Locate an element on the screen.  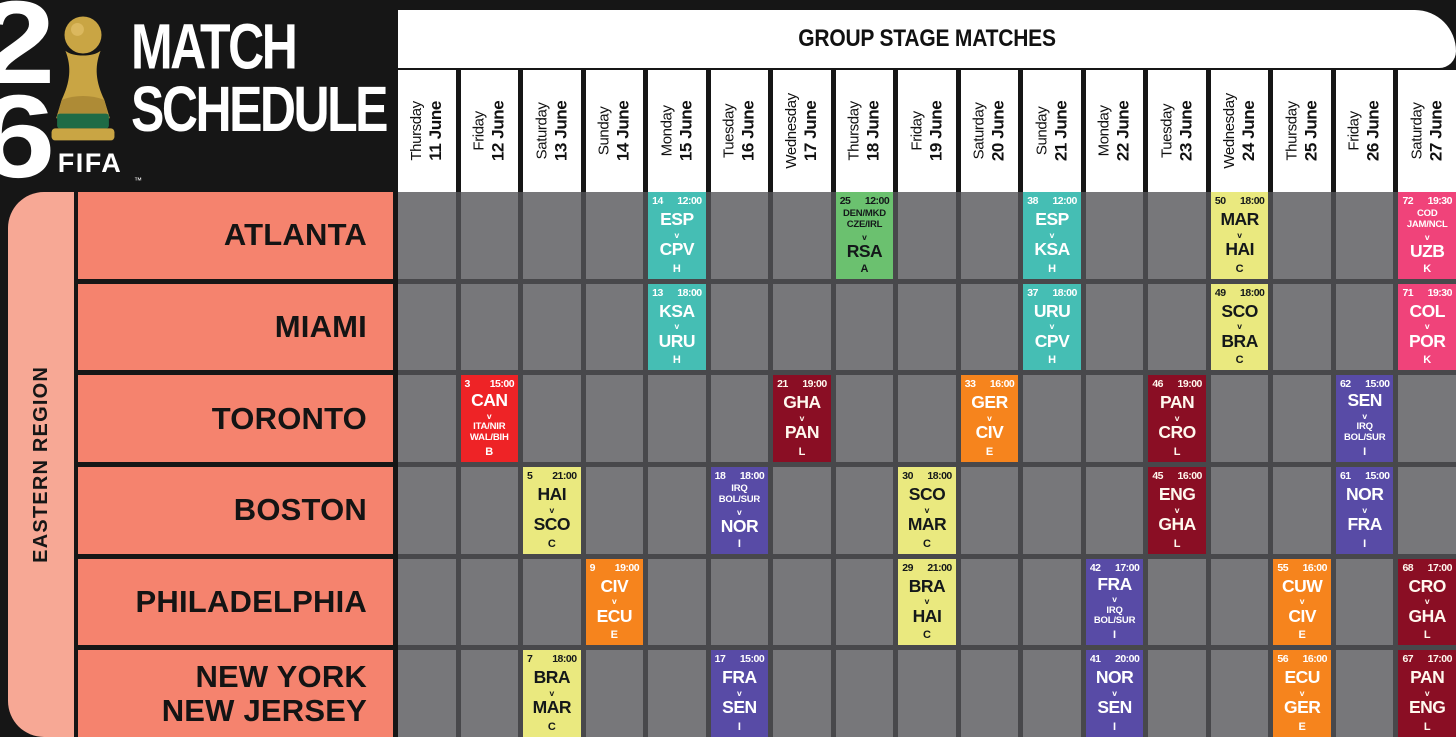
match-number: 67 is located at coordinates (1408, 659).